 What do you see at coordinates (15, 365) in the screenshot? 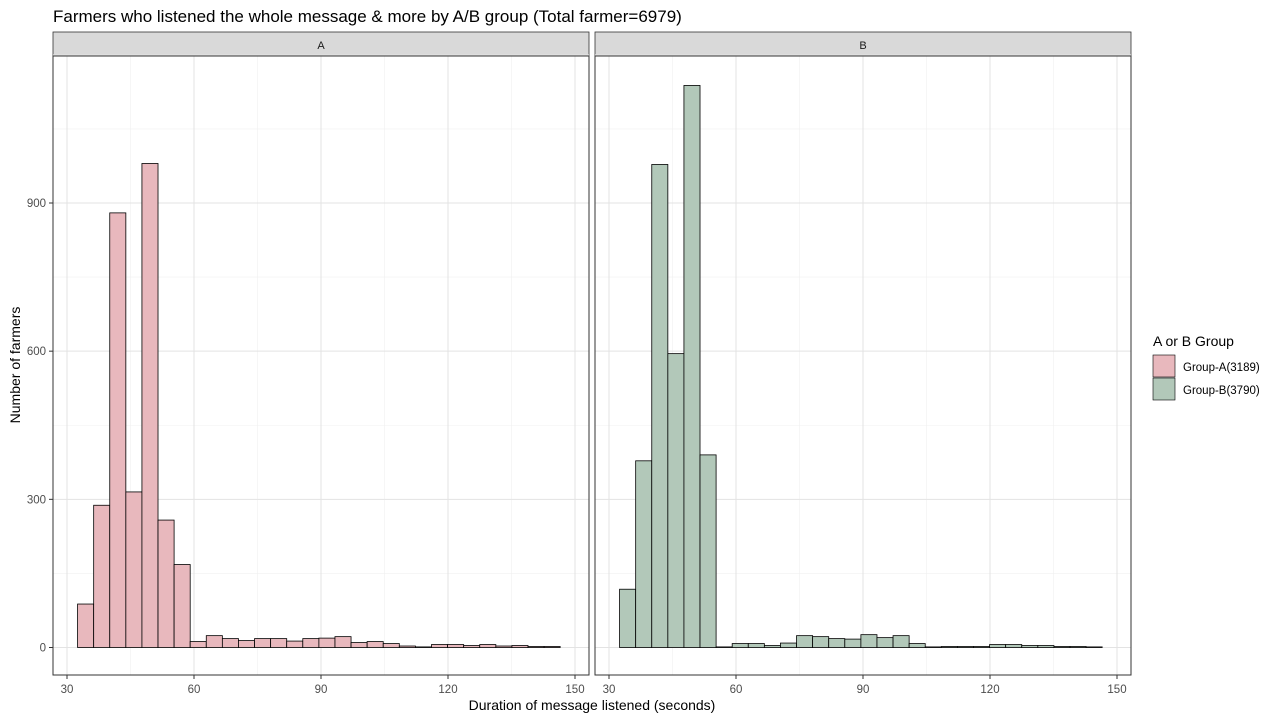
I see `y-axis-title: Number of farmers` at bounding box center [15, 365].